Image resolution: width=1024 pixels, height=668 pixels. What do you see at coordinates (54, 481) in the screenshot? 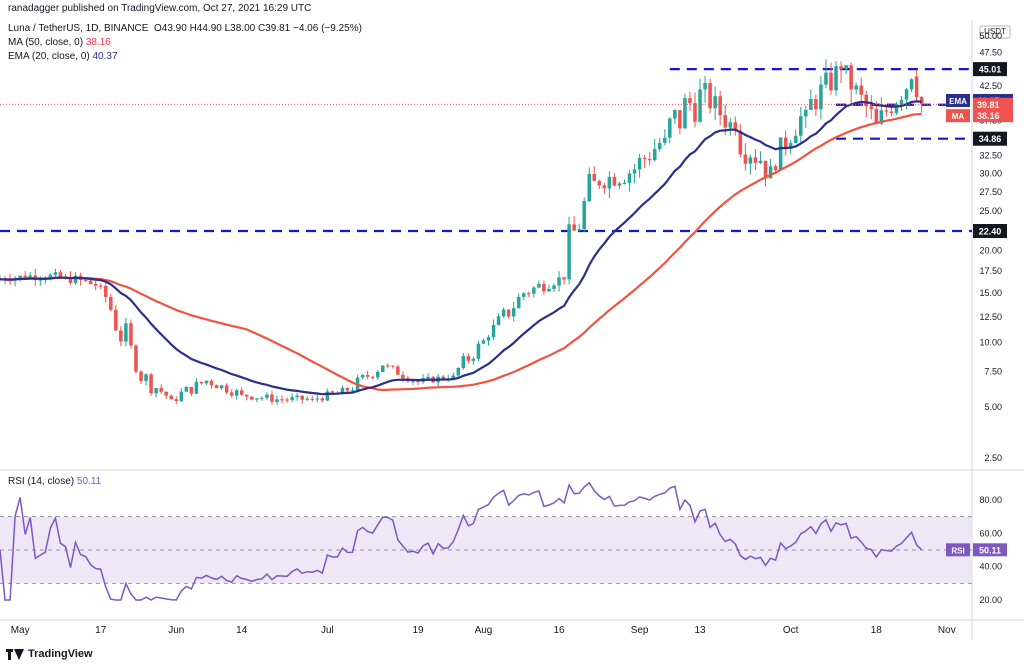
I see `rsi-legend: RSI (14, close) 50.11` at bounding box center [54, 481].